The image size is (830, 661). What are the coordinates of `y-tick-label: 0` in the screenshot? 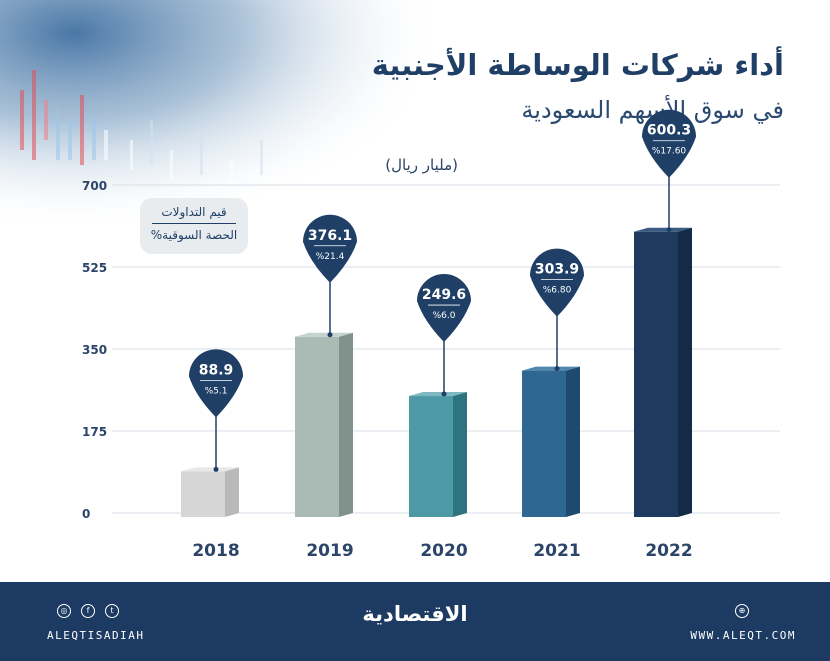 It's located at (86, 514).